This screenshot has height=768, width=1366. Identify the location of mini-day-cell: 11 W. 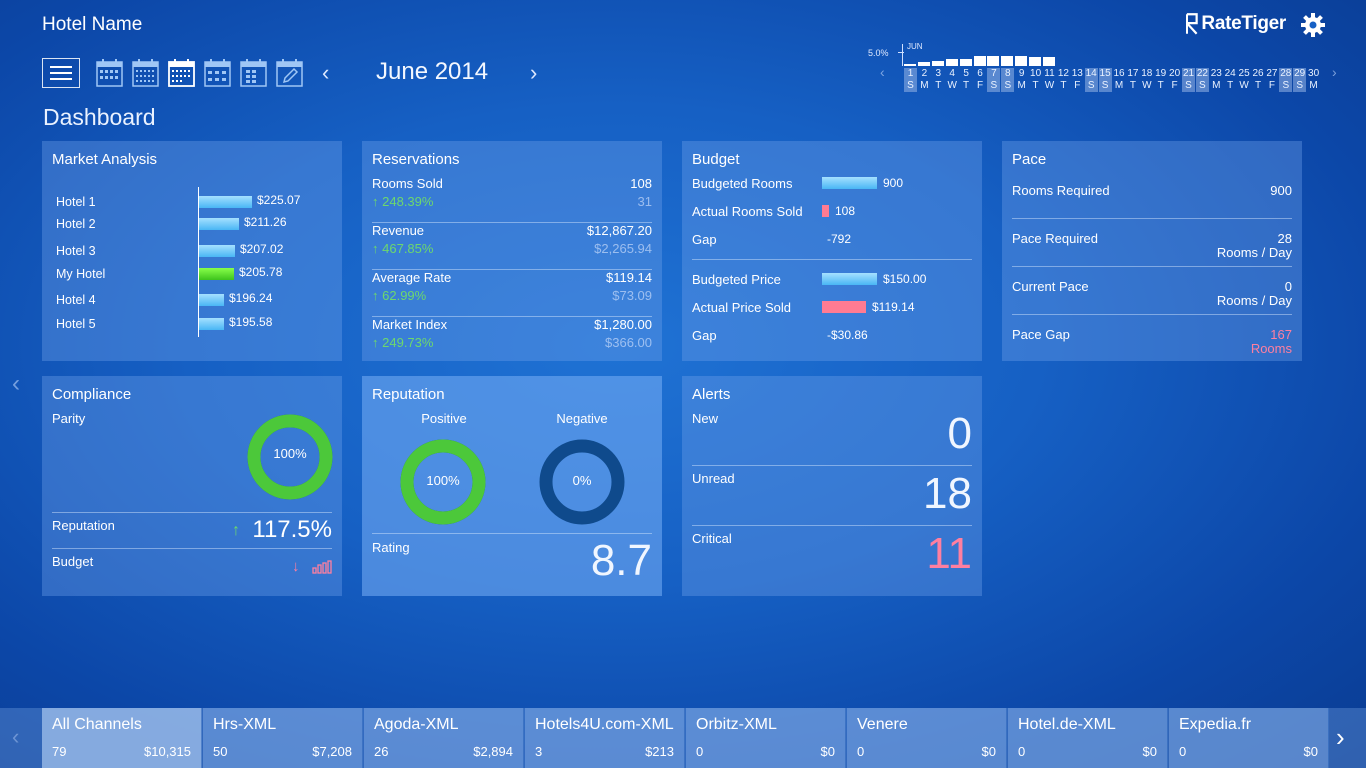
(1049, 80).